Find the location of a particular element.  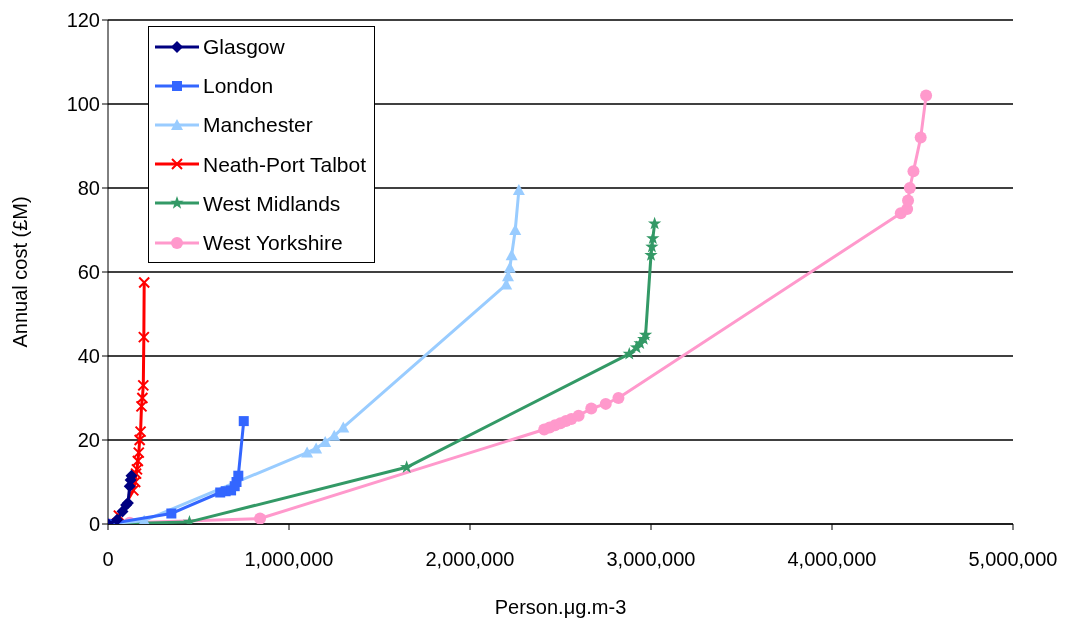

x-axis-title: Person.μg.m-3 is located at coordinates (560, 607).